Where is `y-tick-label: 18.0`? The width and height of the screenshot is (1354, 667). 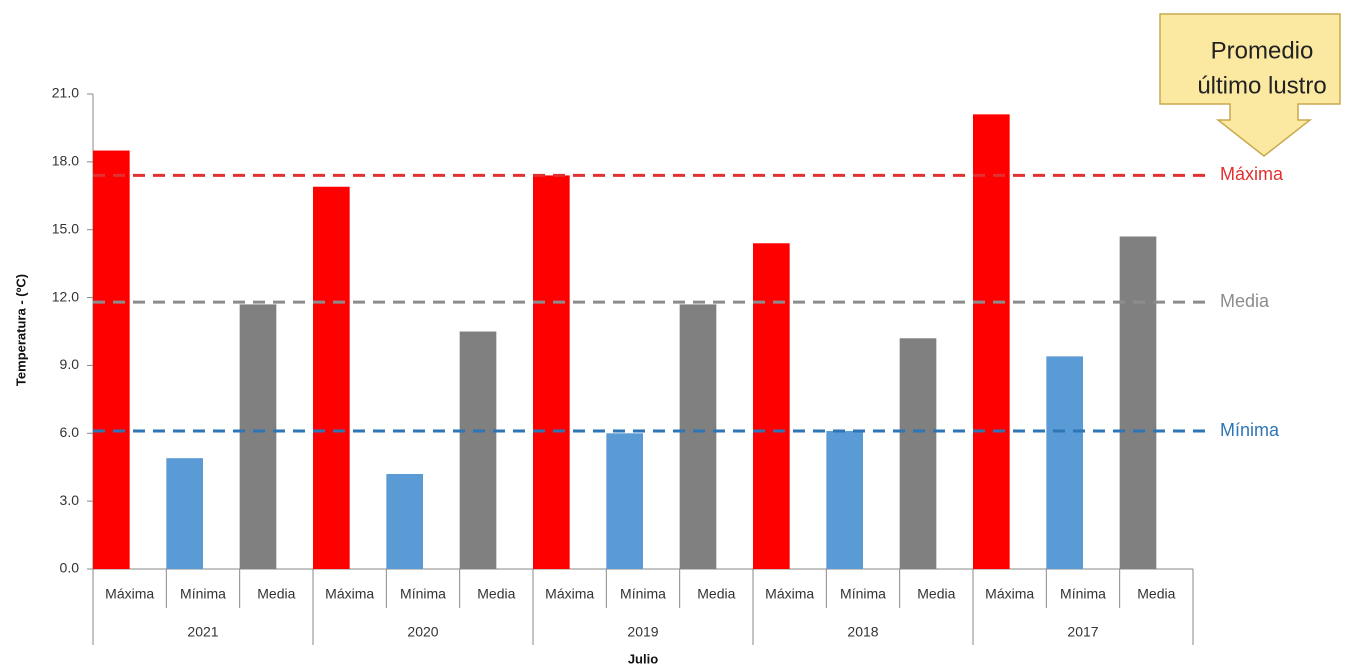 y-tick-label: 18.0 is located at coordinates (65, 161).